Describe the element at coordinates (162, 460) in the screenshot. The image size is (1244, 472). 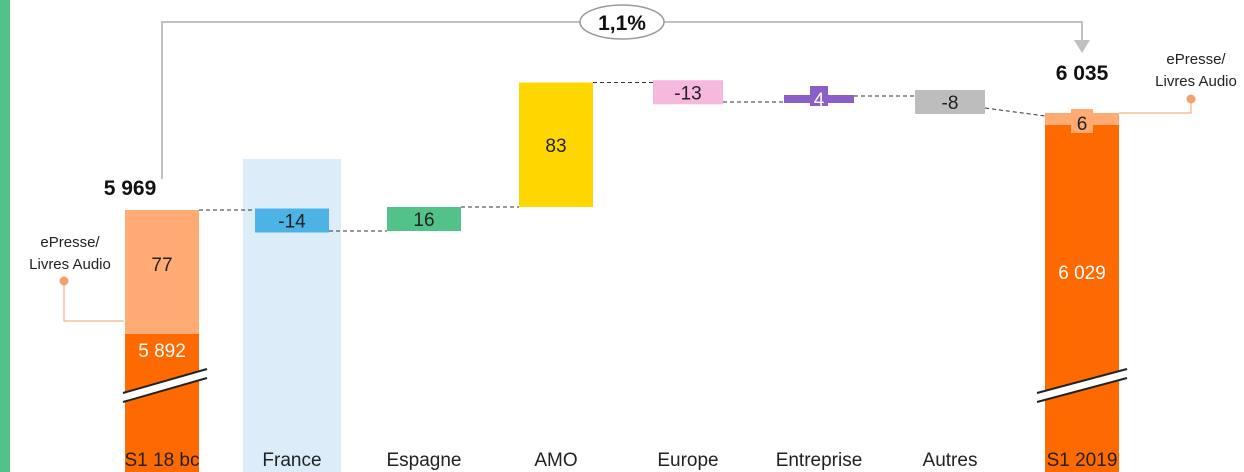
I see `category-label: S1 18 bc` at that location.